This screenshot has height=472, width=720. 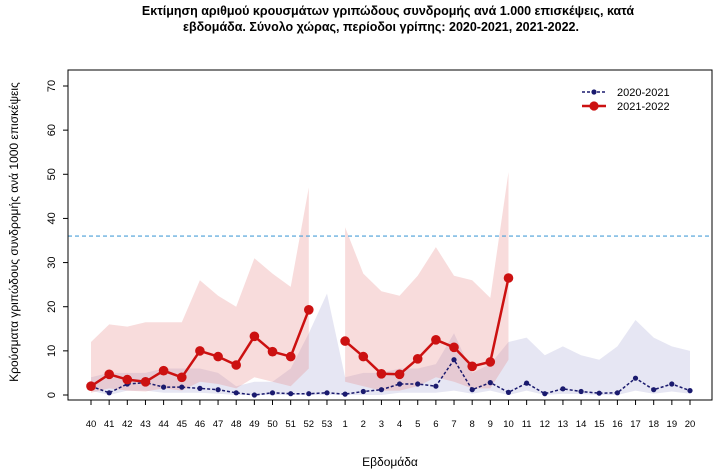 What do you see at coordinates (254, 424) in the screenshot?
I see `x-tick-label: 49` at bounding box center [254, 424].